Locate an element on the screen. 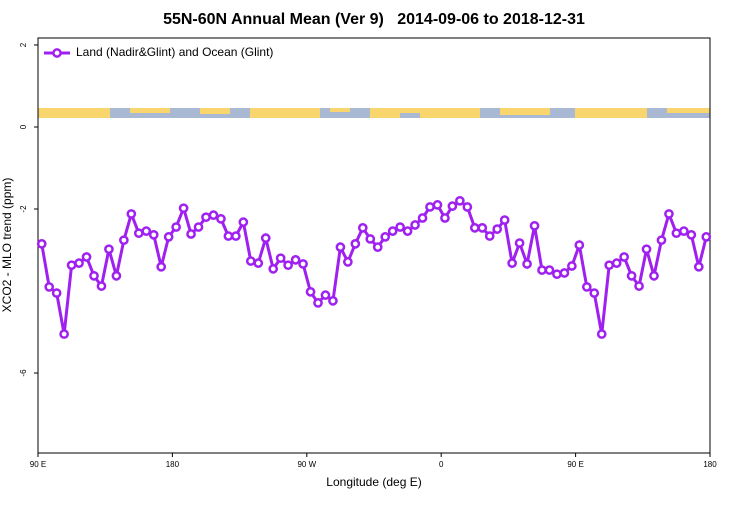  x-tick-label: 0 is located at coordinates (441, 464).